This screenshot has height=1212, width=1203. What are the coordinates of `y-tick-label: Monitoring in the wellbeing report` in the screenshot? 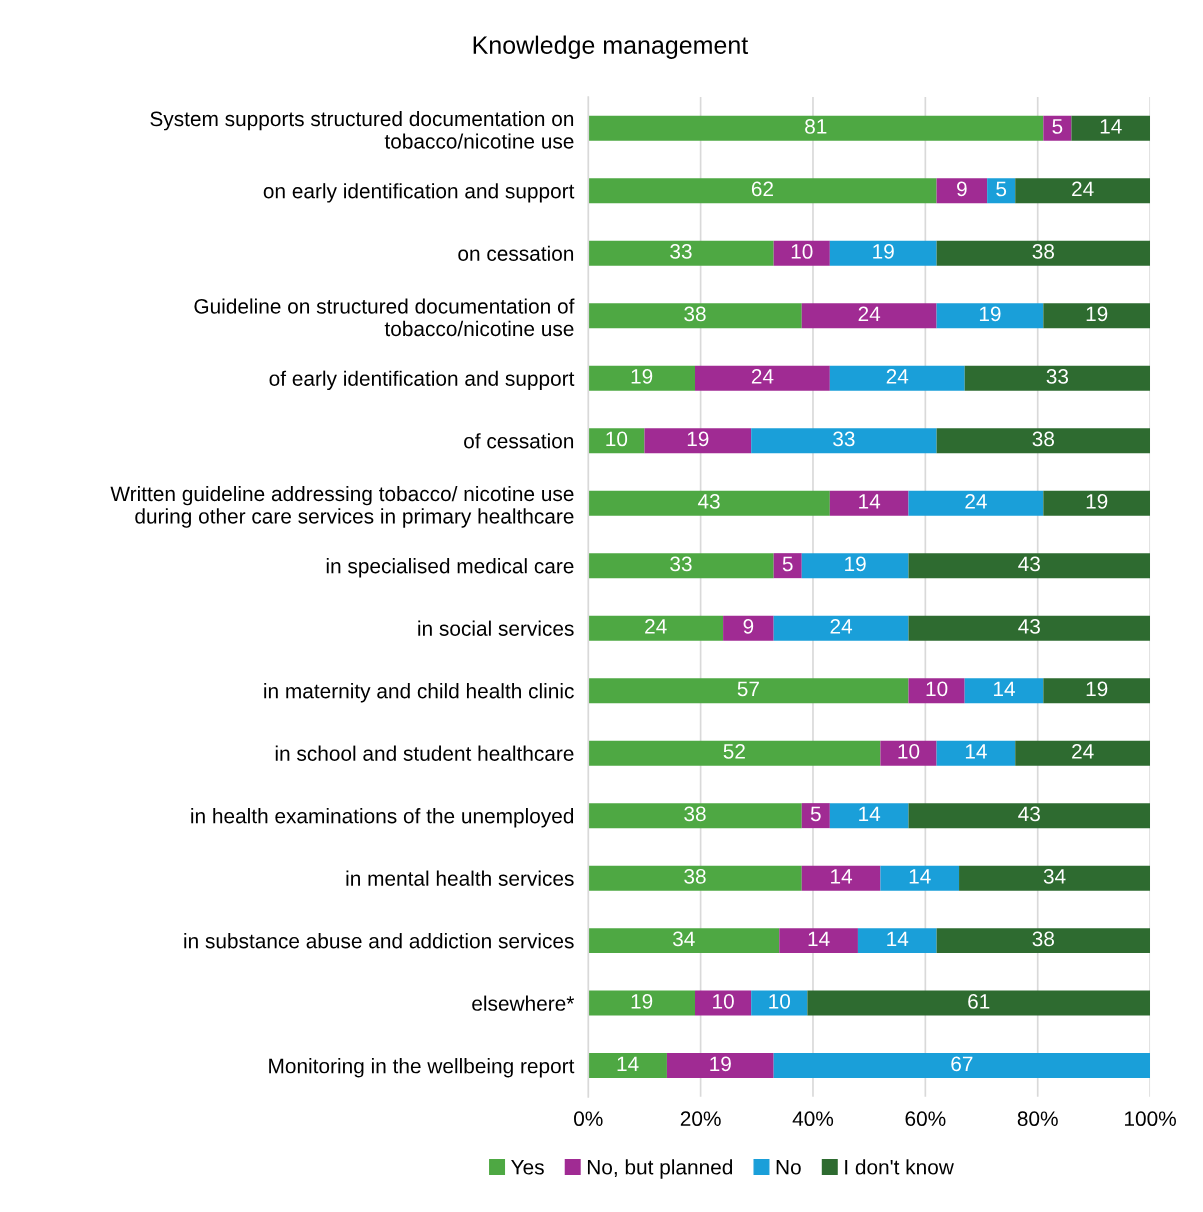 It's located at (422, 1068).